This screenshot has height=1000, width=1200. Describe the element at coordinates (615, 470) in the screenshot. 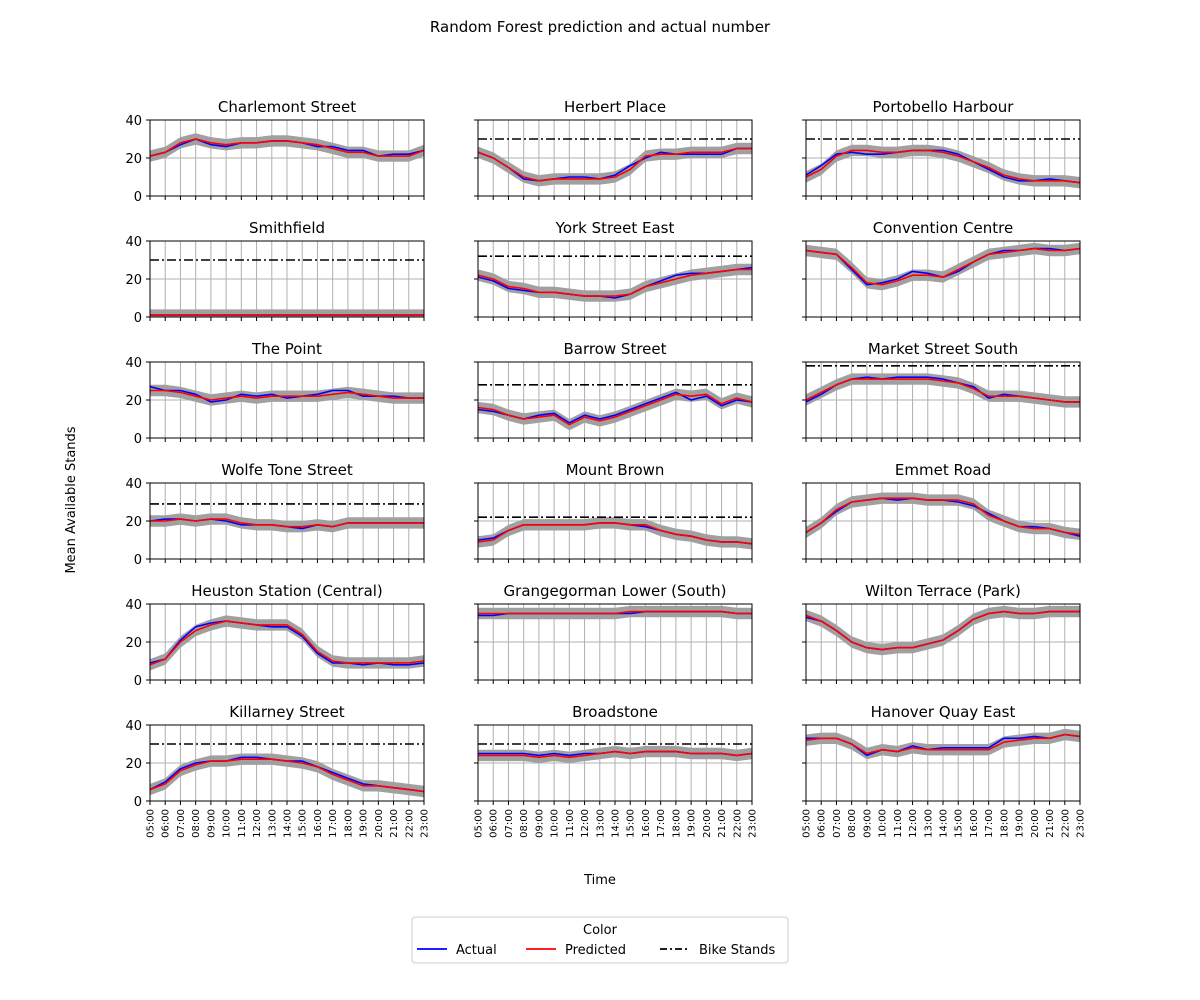

I see `panel-title: Mount Brown` at that location.